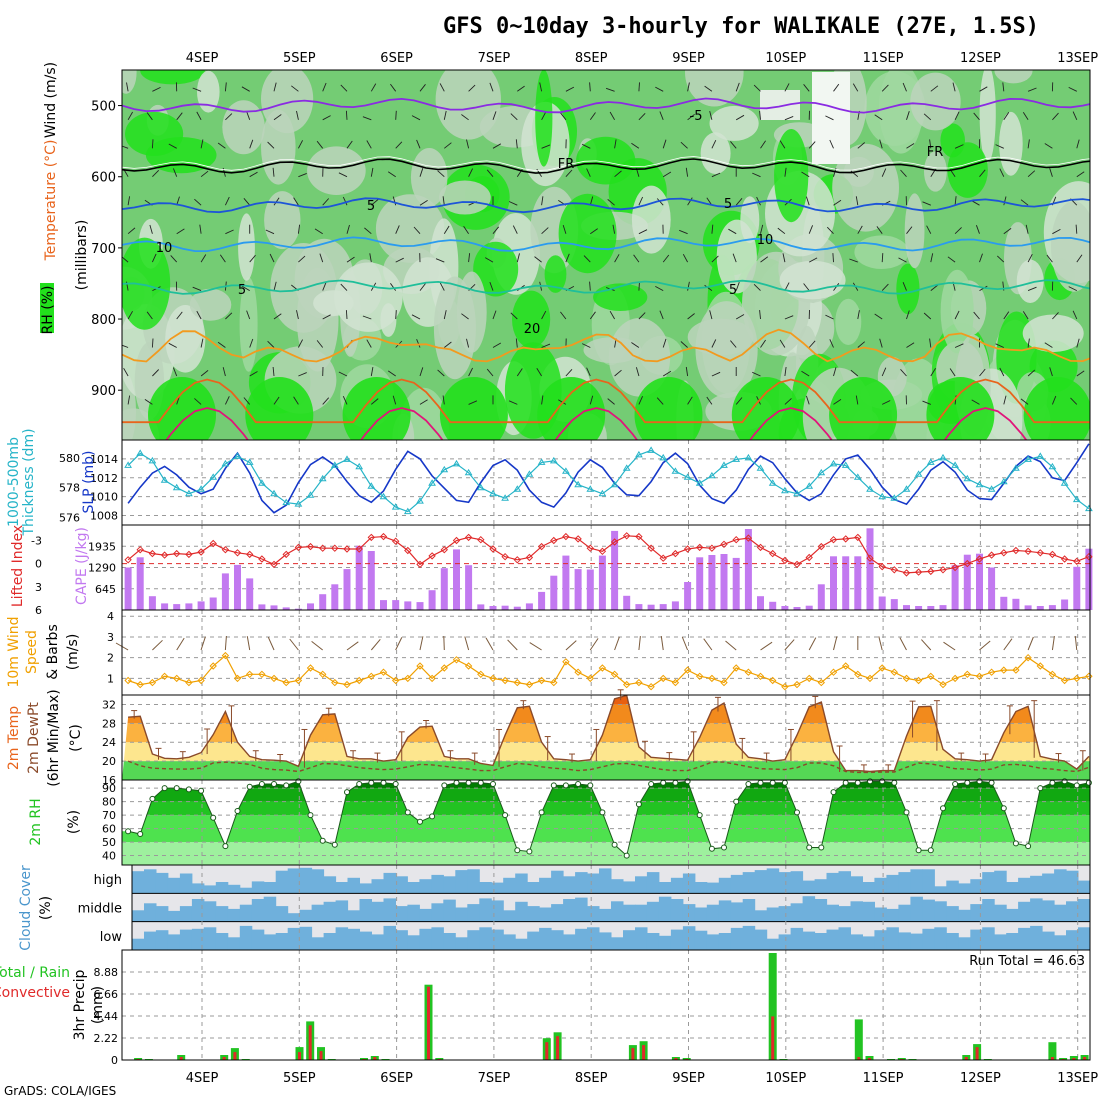 The height and width of the screenshot is (1100, 1100). What do you see at coordinates (32, 652) in the screenshot?
I see `wind-label: Speed` at bounding box center [32, 652].